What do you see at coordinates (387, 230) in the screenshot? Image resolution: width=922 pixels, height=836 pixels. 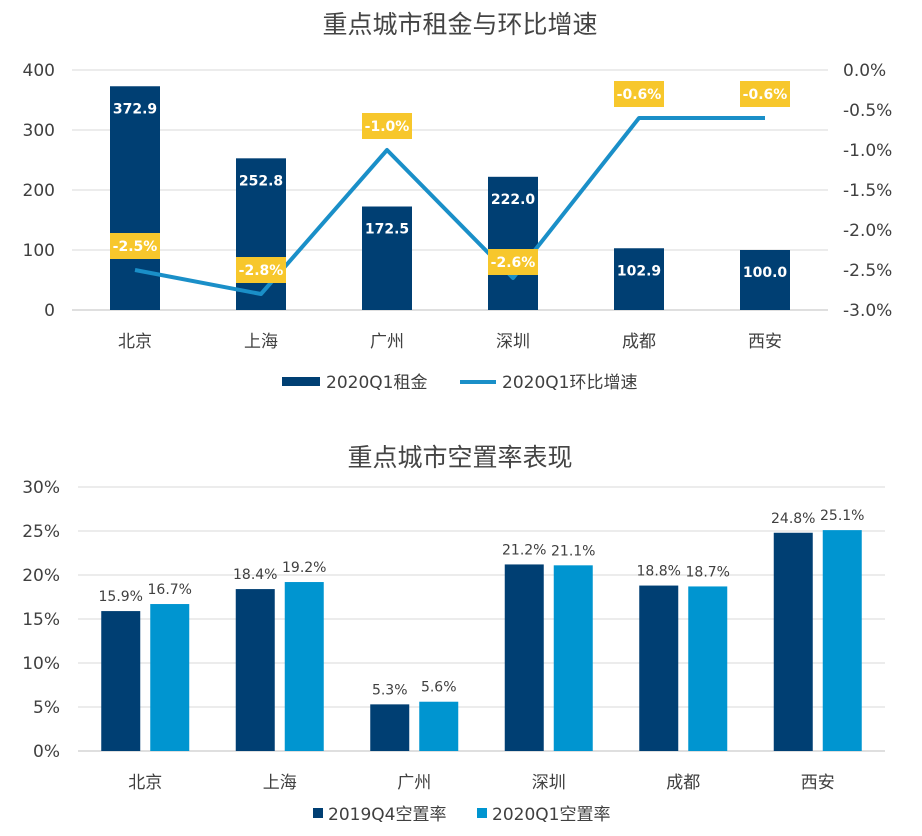 I see `rent-bar-label: 172.5` at bounding box center [387, 230].